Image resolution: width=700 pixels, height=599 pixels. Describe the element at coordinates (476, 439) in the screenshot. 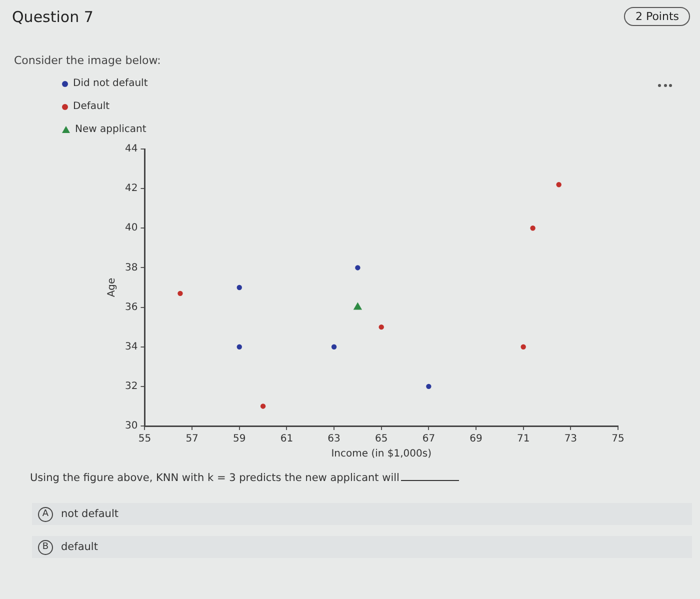

I see `x-tick-label: 69` at that location.